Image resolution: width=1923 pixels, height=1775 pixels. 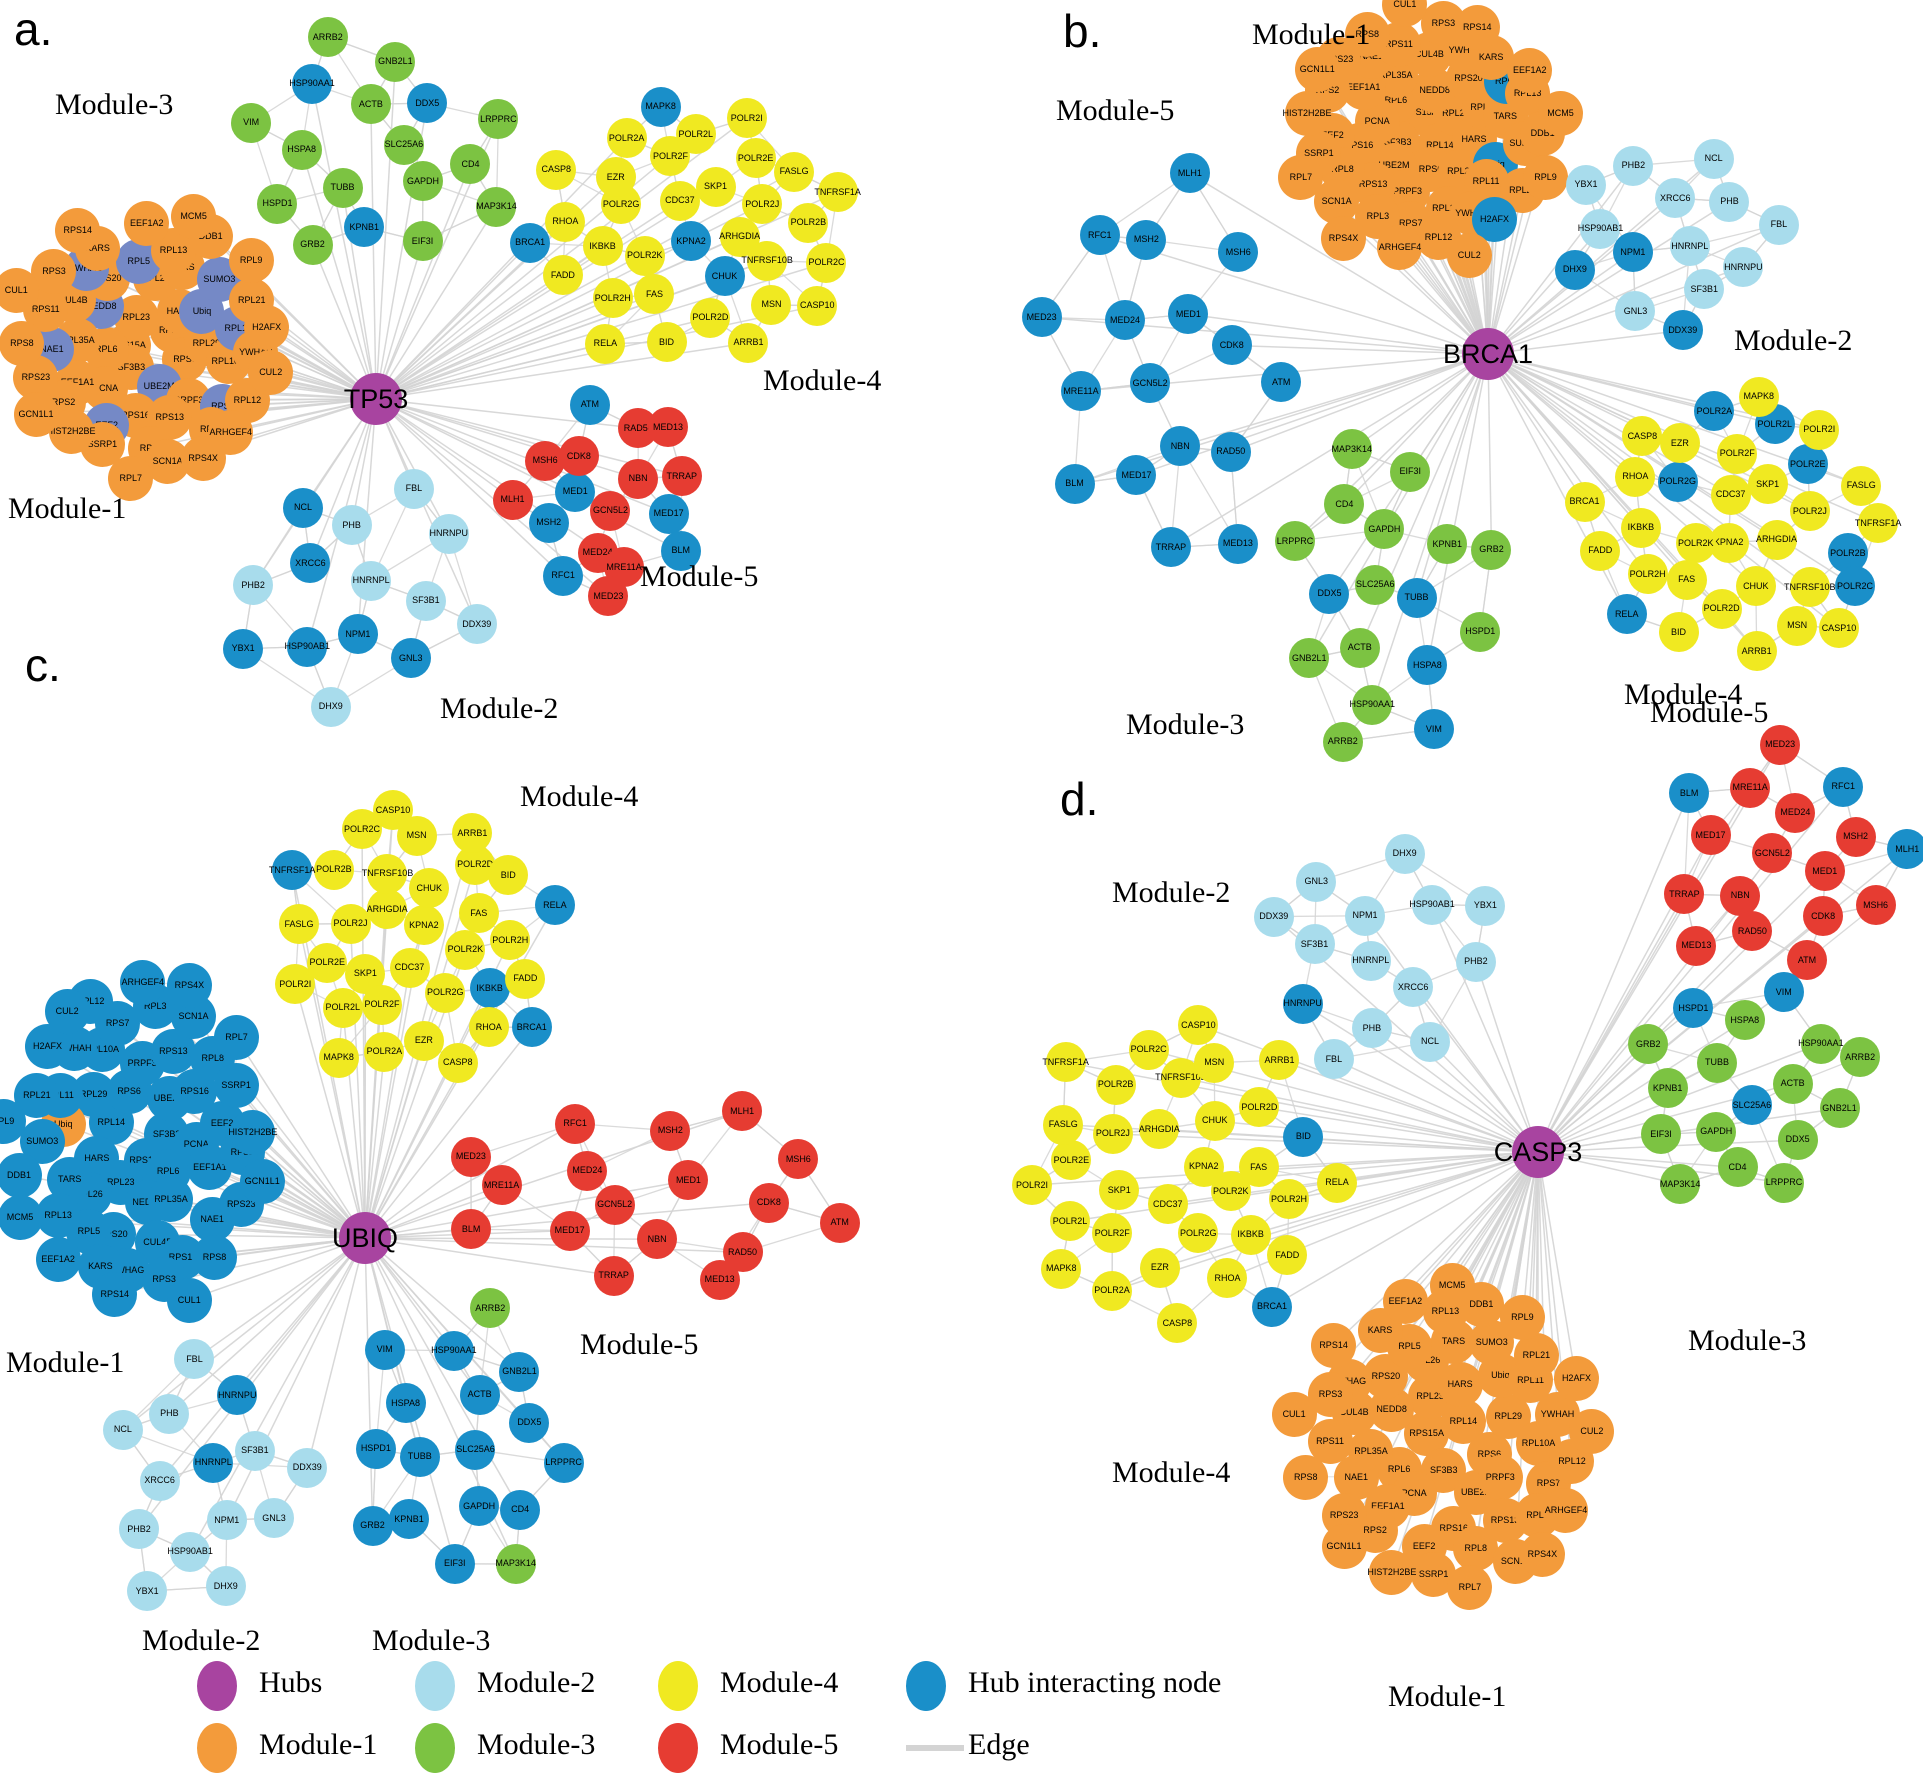 I want to click on node-CD4: CD4, so click(x=1737, y=1167).